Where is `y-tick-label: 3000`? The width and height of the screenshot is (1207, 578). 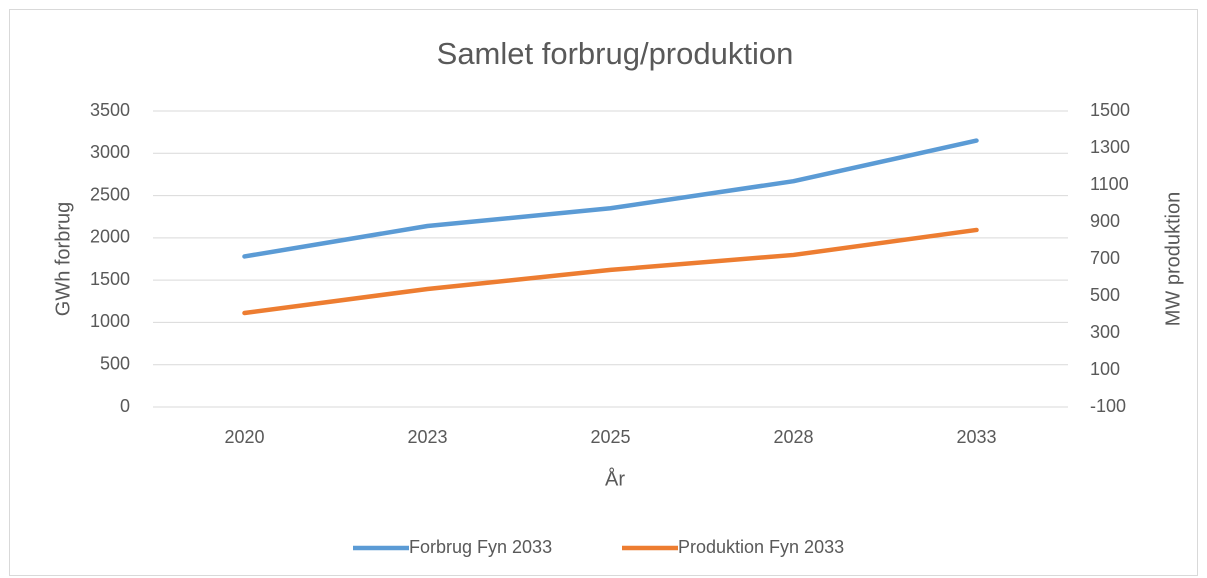
y-tick-label: 3000 is located at coordinates (110, 152).